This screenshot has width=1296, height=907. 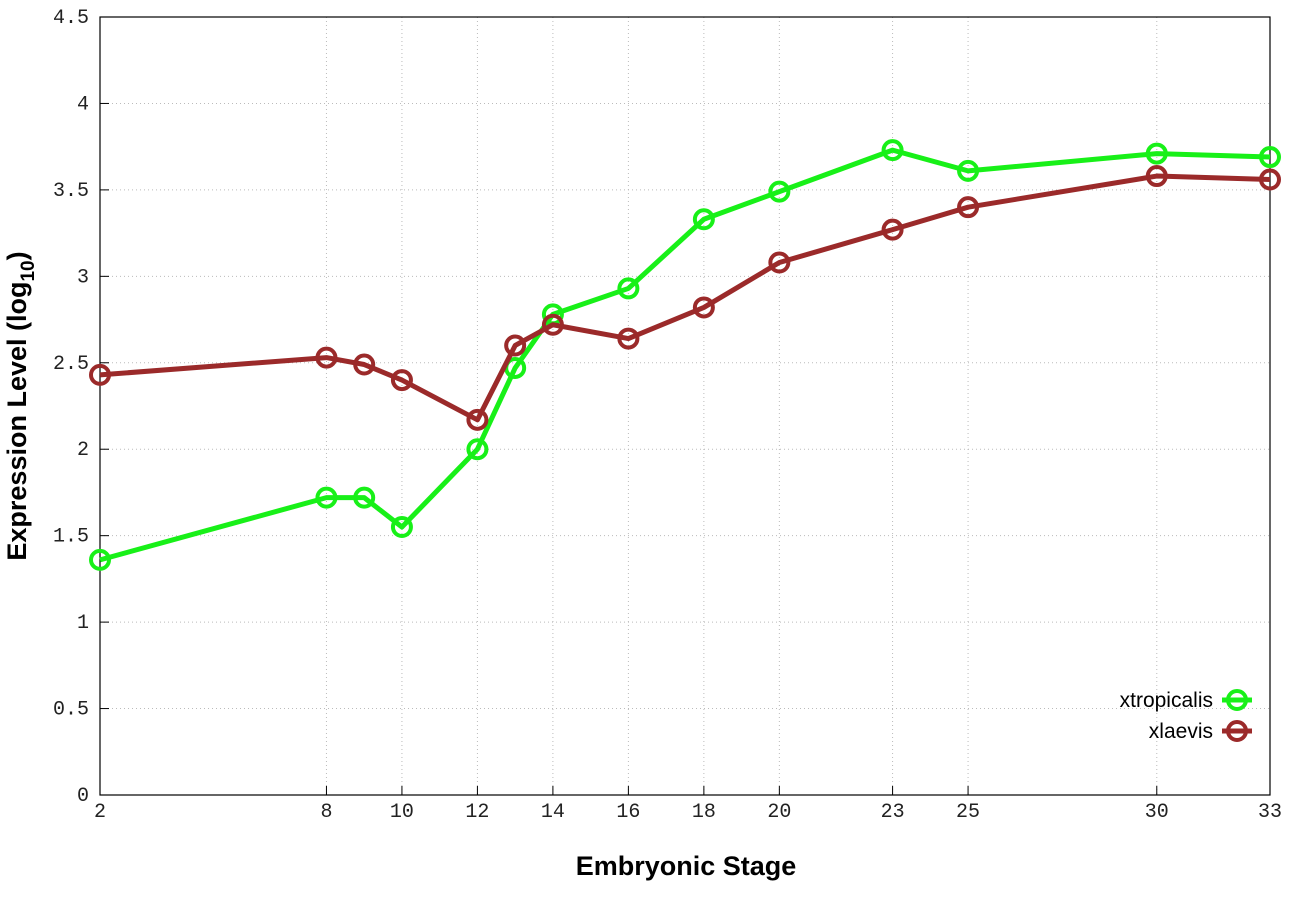 I want to click on x-tick-label: 8, so click(x=326, y=812).